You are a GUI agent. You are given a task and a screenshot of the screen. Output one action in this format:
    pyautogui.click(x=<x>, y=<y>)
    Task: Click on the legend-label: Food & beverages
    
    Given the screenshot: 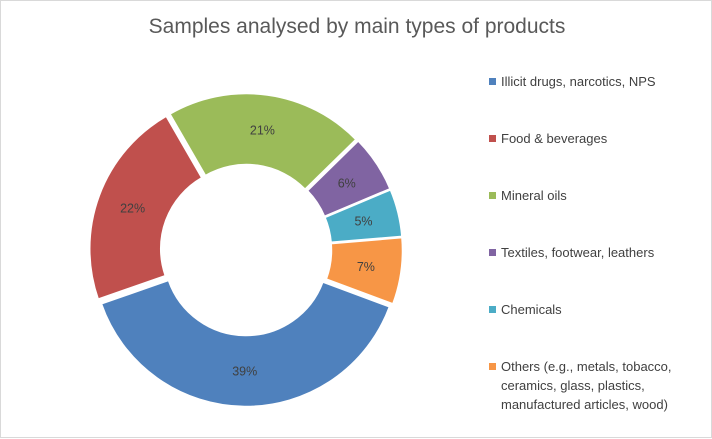 What is the action you would take?
    pyautogui.click(x=554, y=138)
    